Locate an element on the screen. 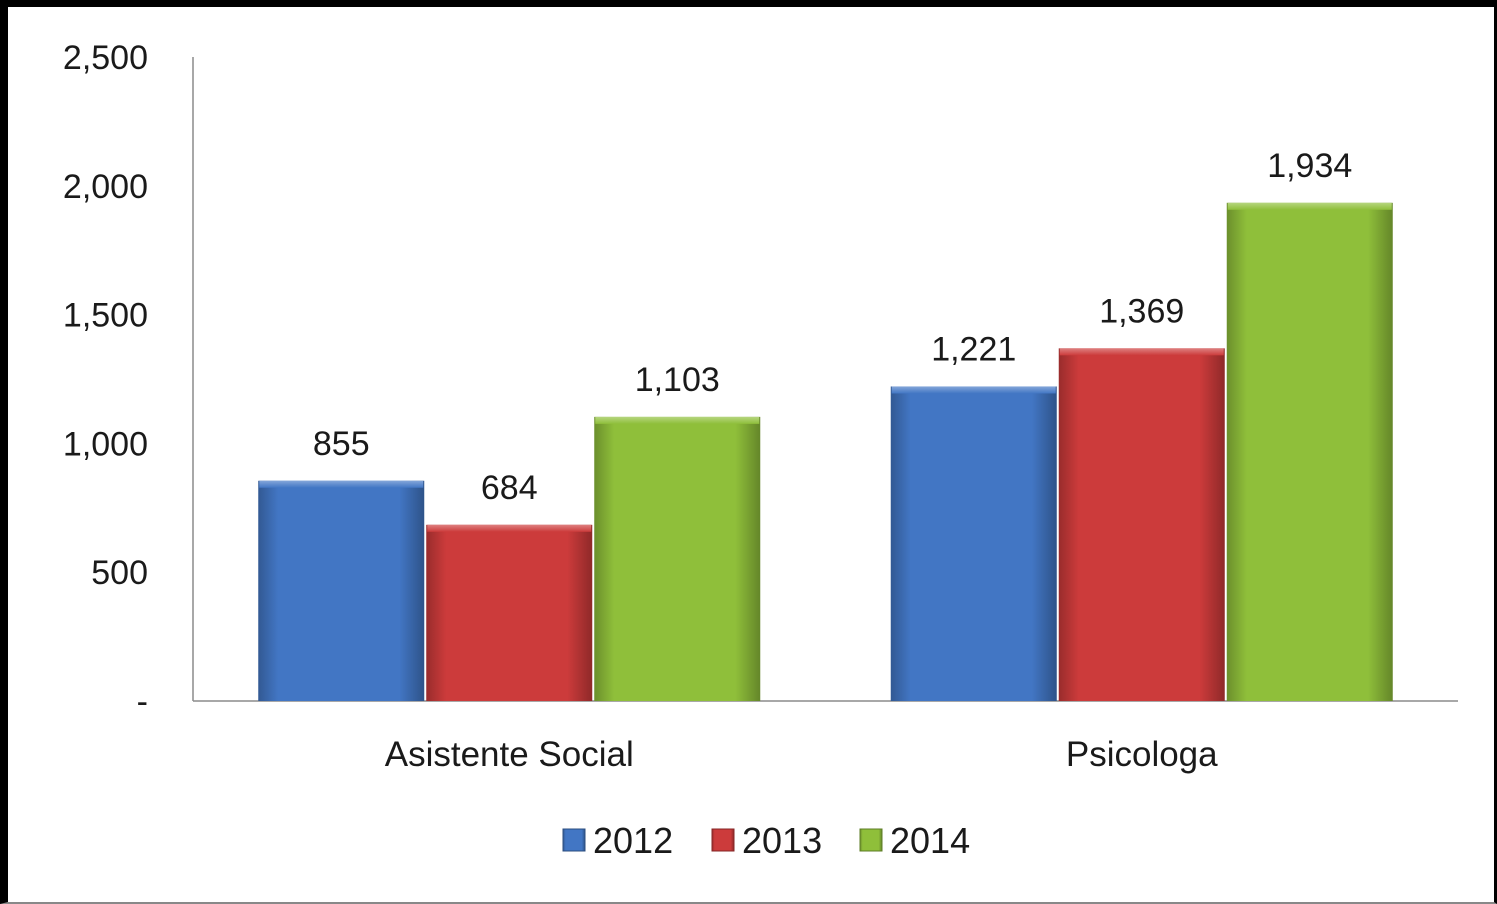 This screenshot has height=904, width=1497. category-label: Asistente Social is located at coordinates (509, 754).